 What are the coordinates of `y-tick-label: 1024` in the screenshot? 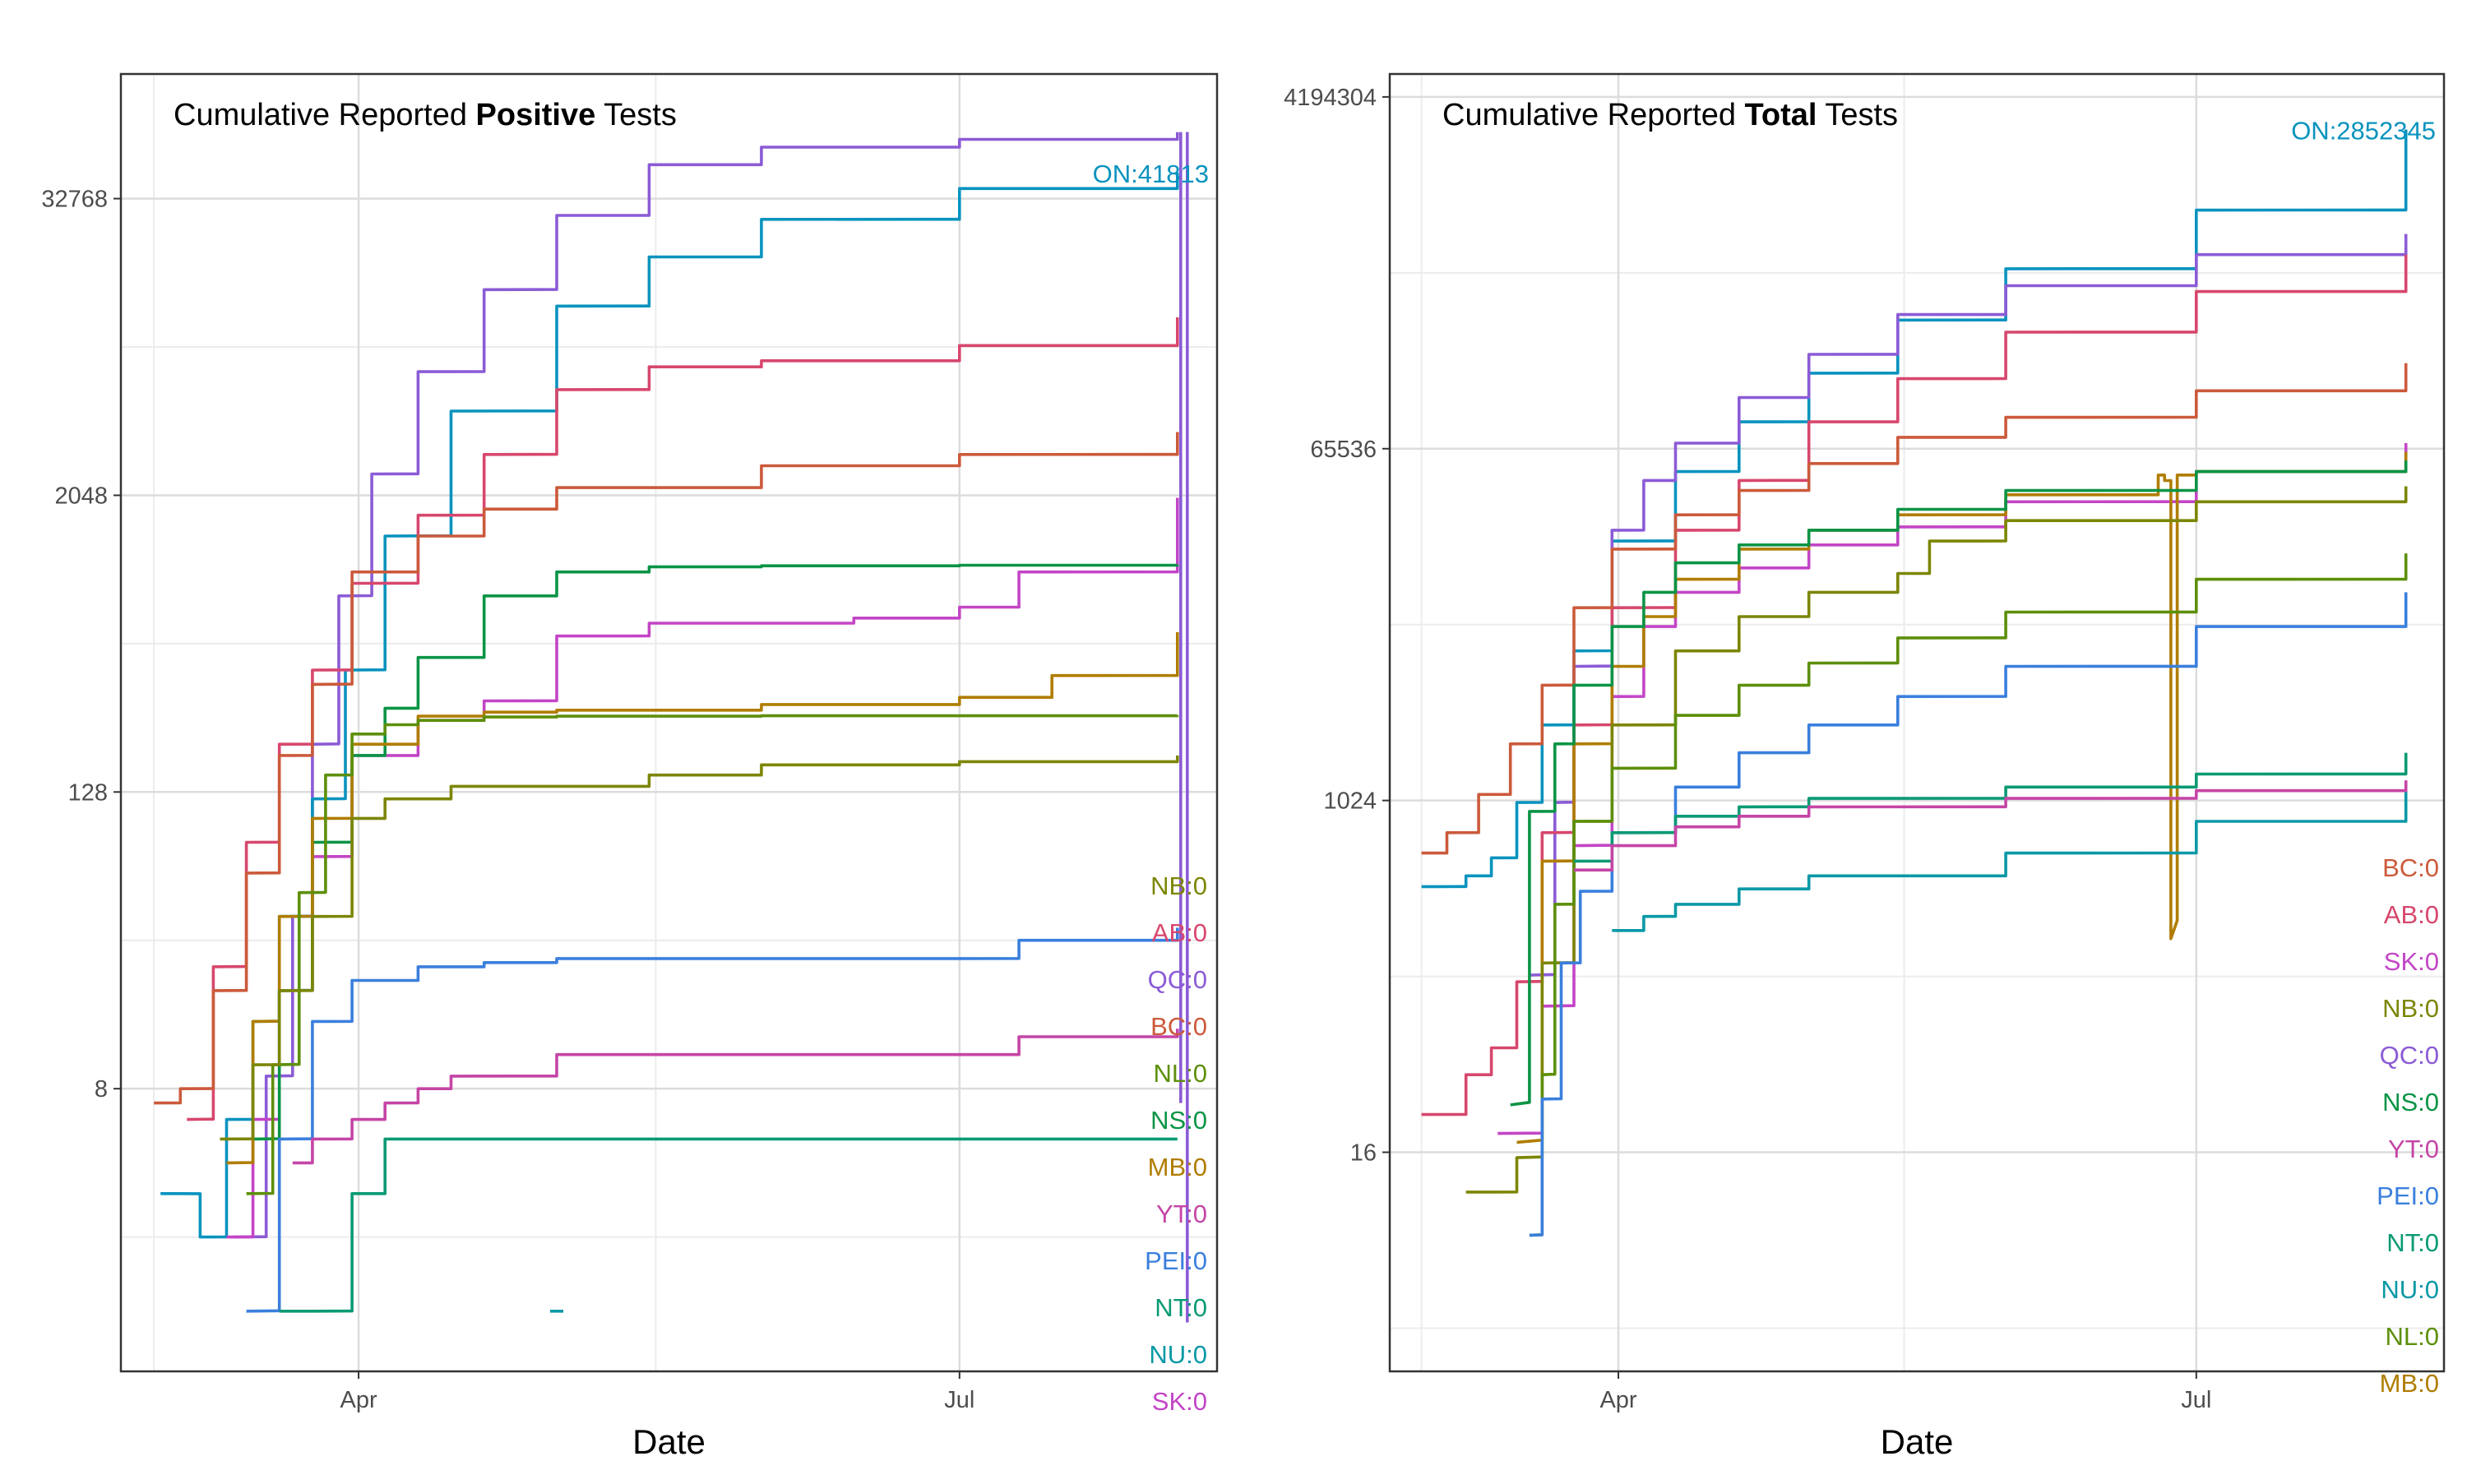 It's located at (1350, 801).